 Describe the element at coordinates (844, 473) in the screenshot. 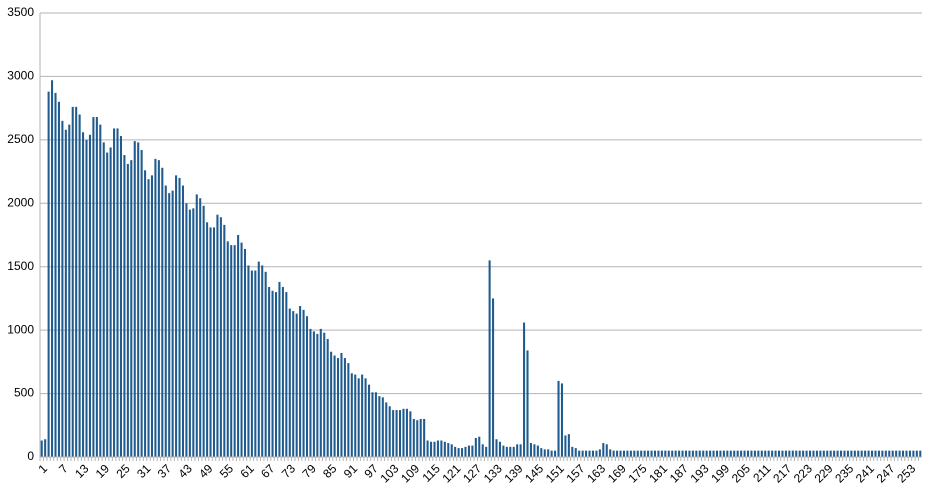

I see `x-tick-label: 235` at that location.